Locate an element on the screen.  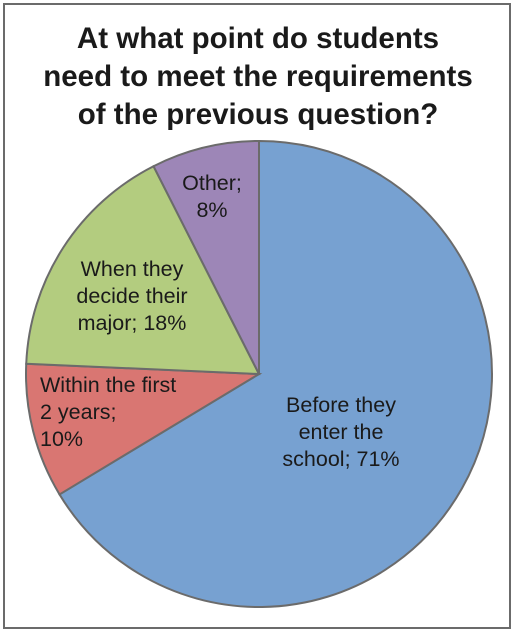
pie-slice-first-two-years is located at coordinates (144, 429).